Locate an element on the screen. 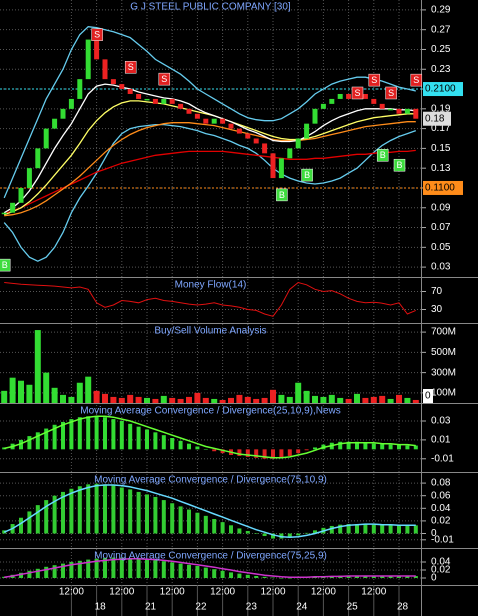 Image resolution: width=478 pixels, height=616 pixels. overlay-line is located at coordinates (209, 182).